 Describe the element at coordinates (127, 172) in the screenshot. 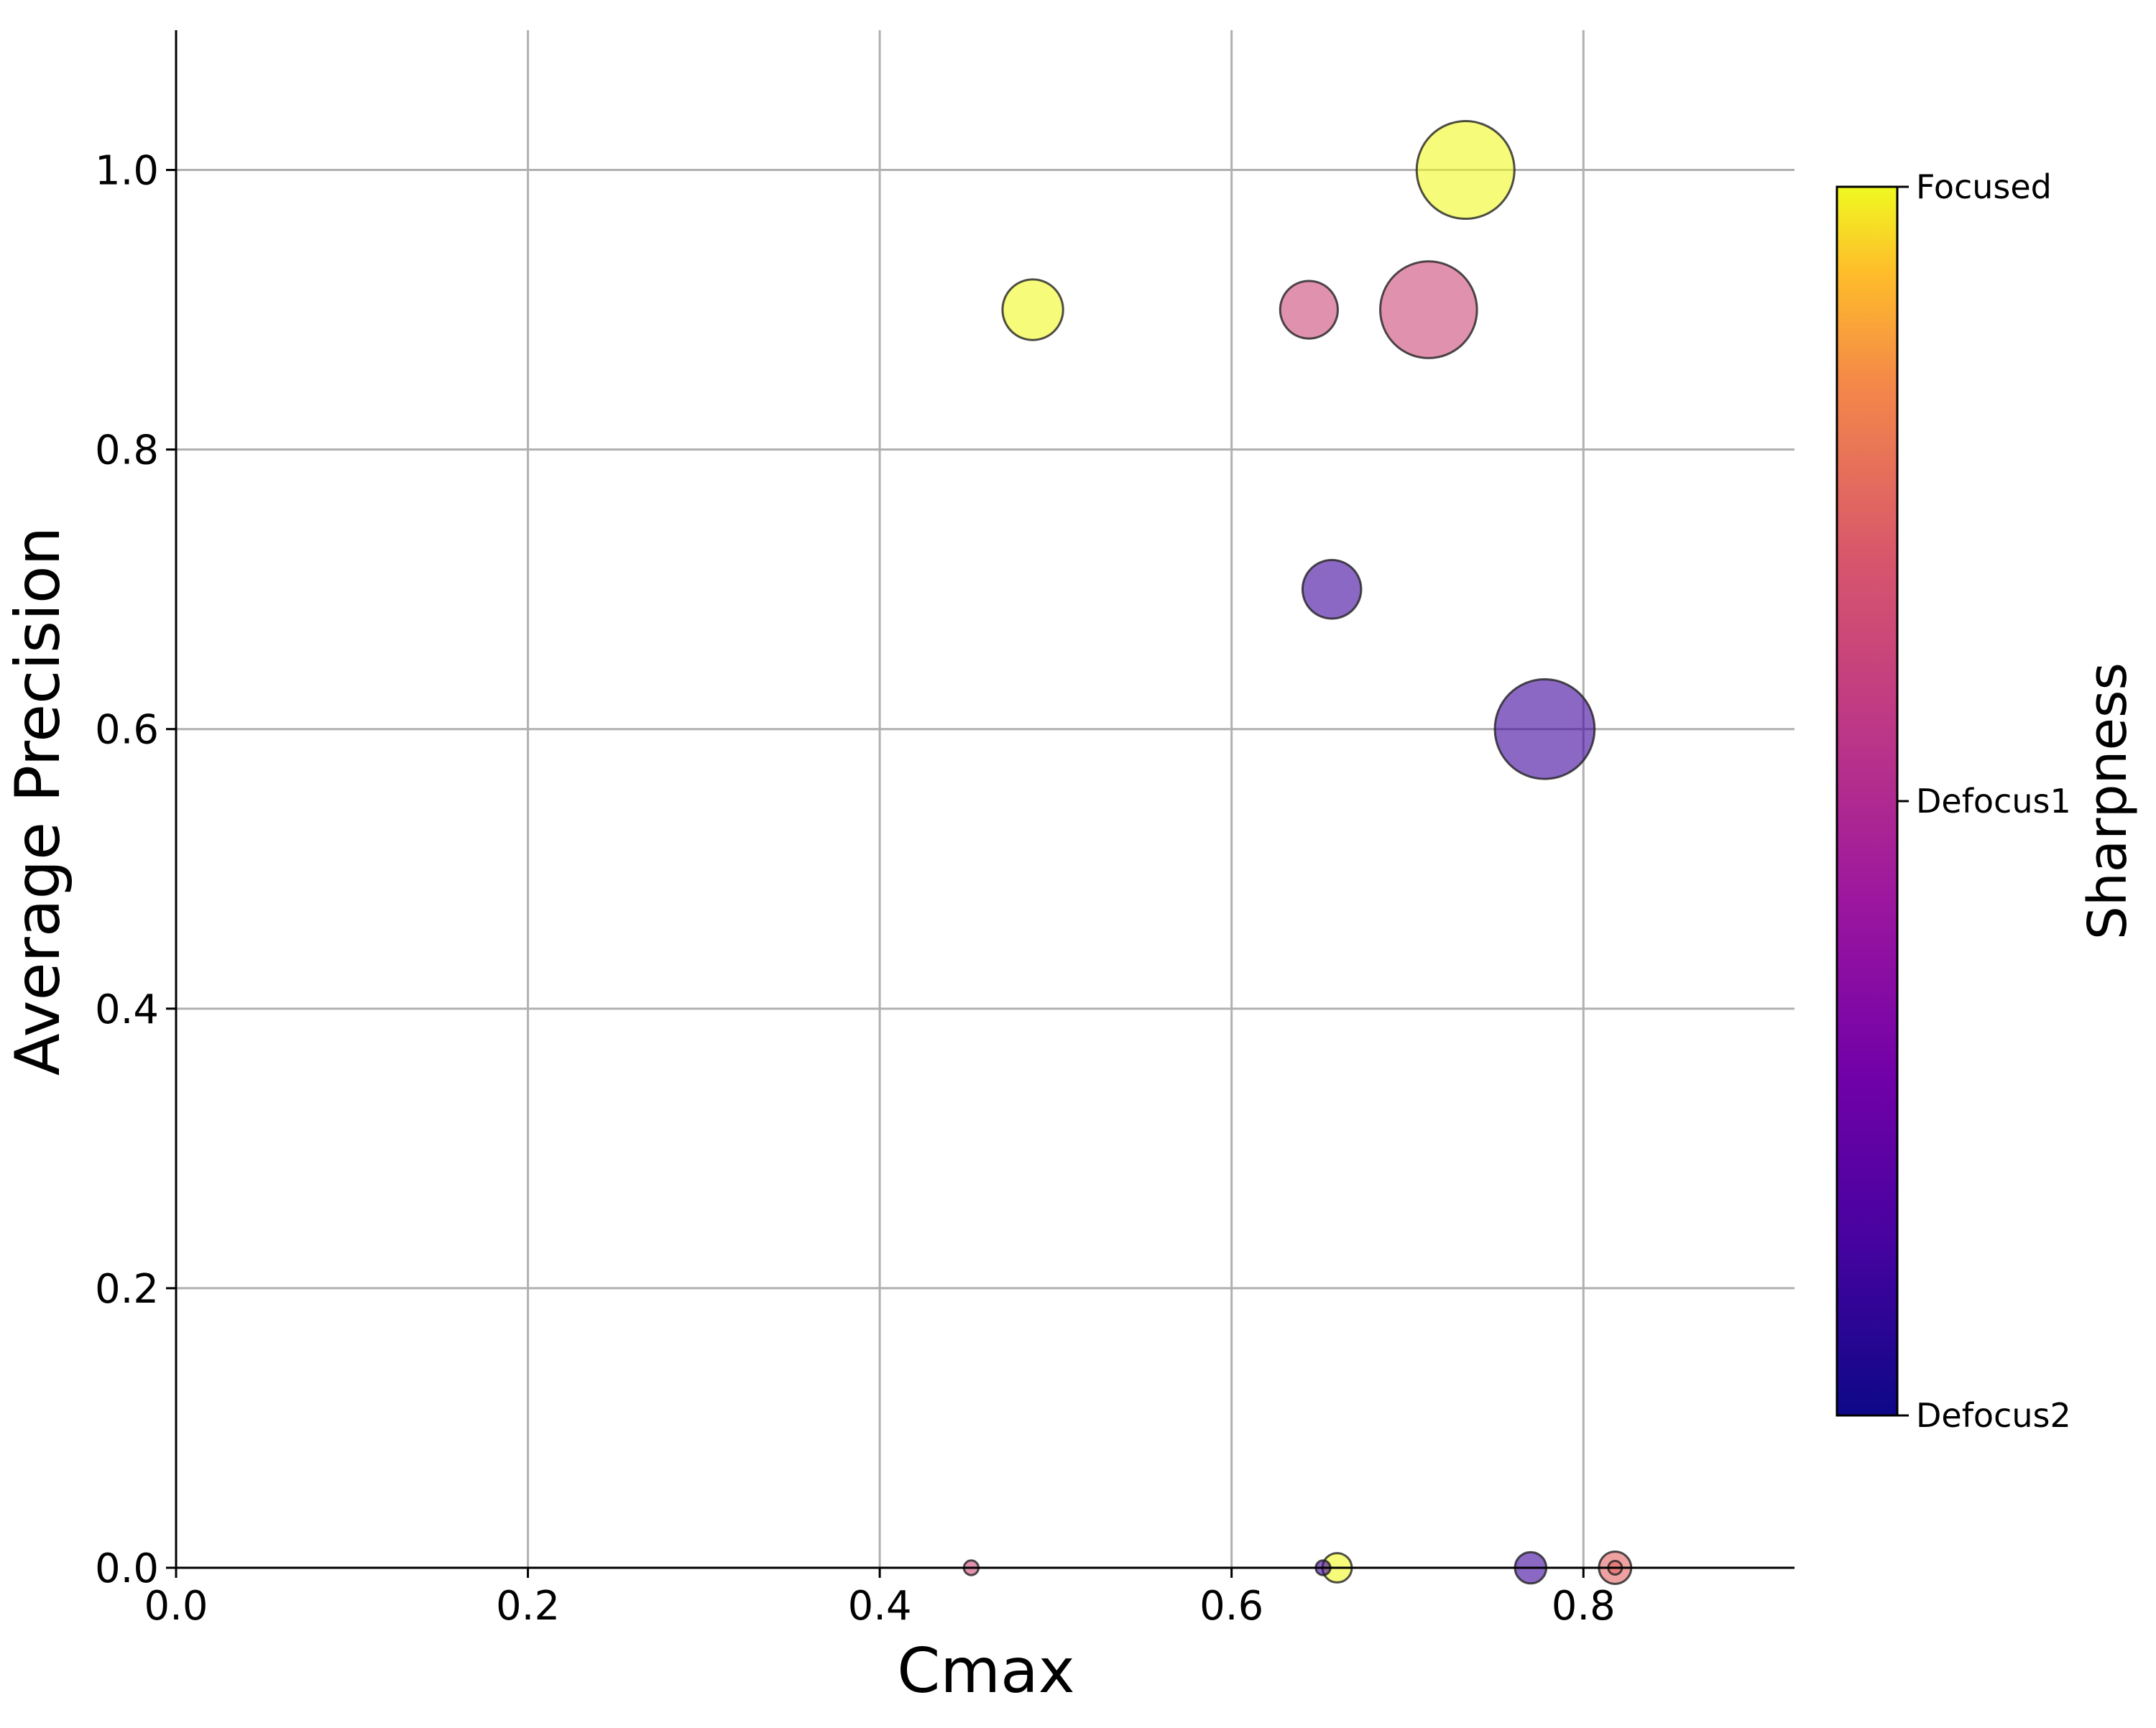

I see `y-tick-label: 1.0` at that location.